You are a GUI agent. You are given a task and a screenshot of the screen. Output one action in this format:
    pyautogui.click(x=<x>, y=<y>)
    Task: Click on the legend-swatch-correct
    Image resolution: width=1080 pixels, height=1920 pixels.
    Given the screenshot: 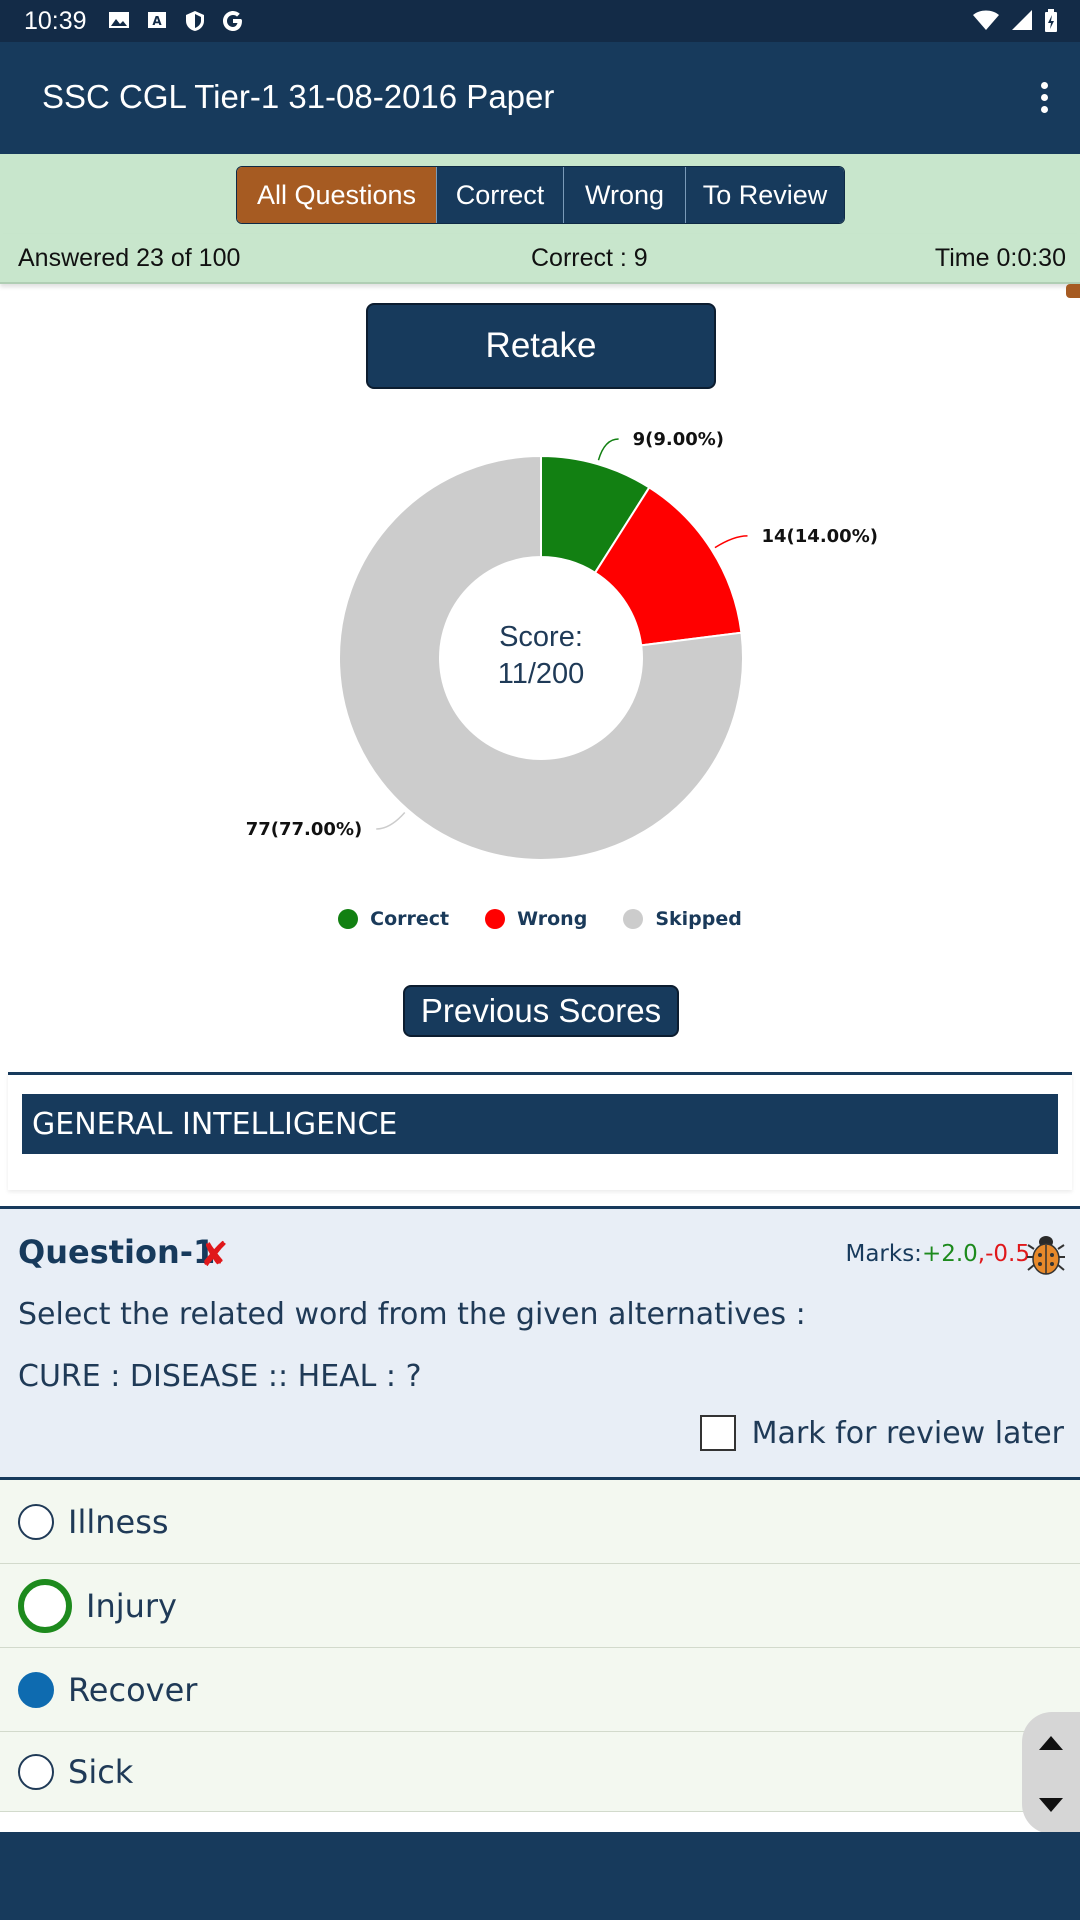 What is the action you would take?
    pyautogui.click(x=348, y=919)
    